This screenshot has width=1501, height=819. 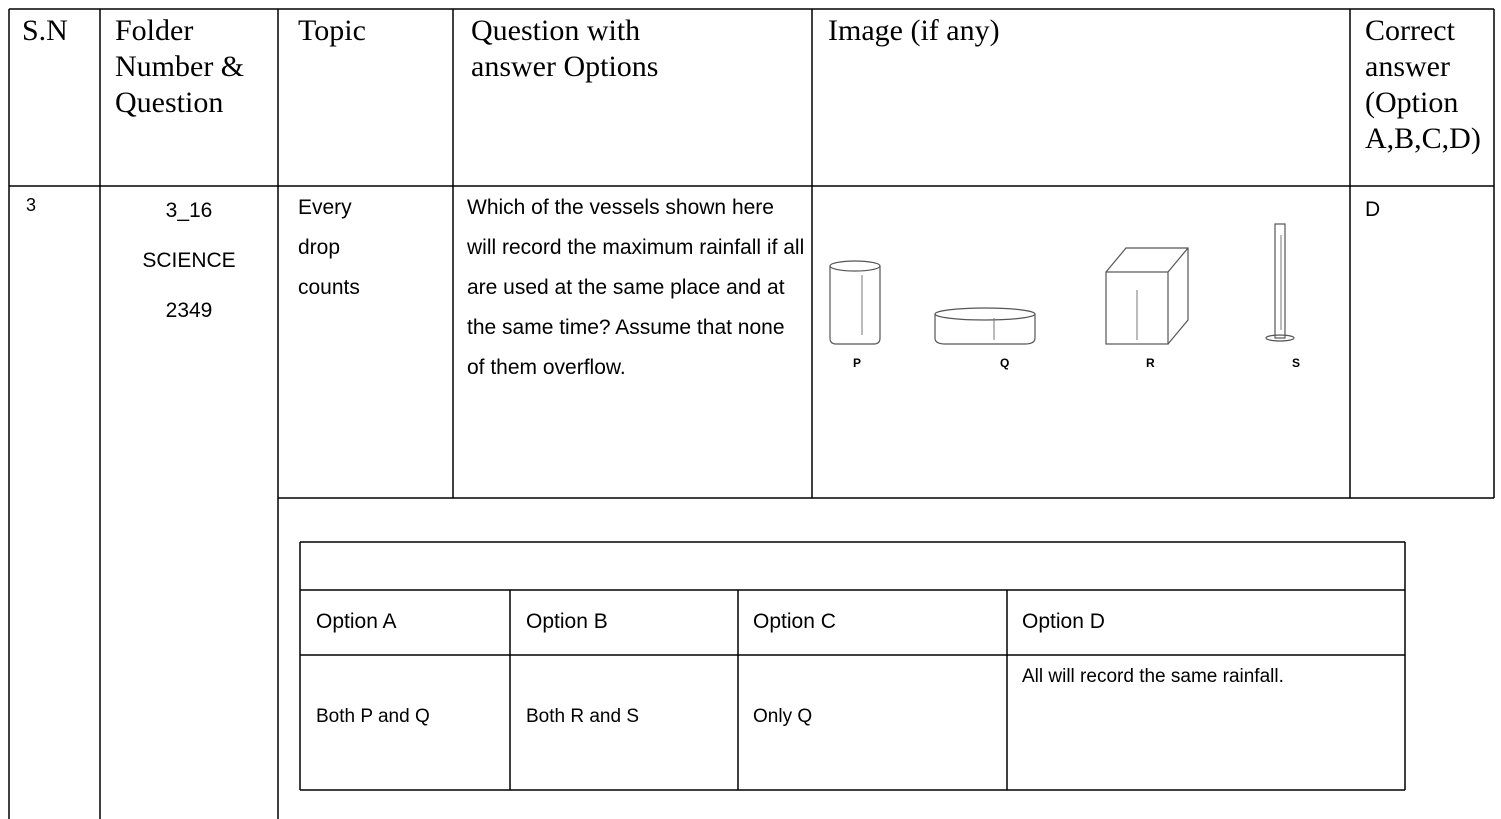 I want to click on option-header: Option B, so click(x=567, y=621).